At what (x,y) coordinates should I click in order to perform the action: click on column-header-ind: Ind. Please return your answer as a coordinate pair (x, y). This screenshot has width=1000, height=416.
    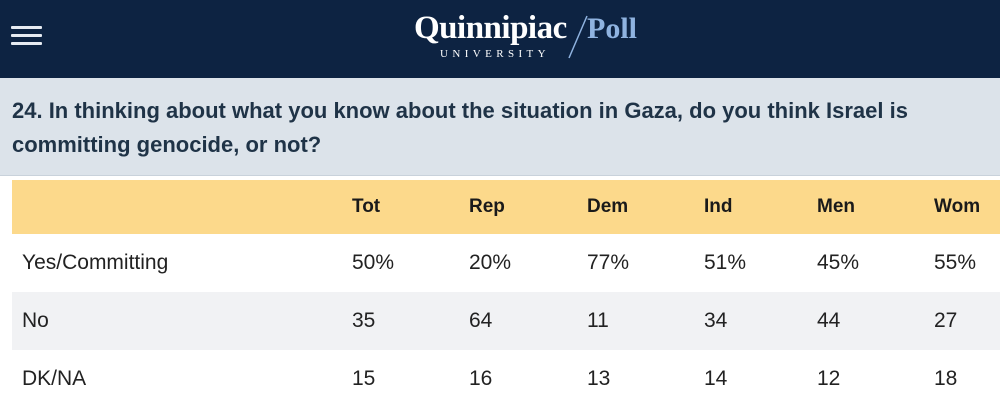
    Looking at the image, I should click on (718, 206).